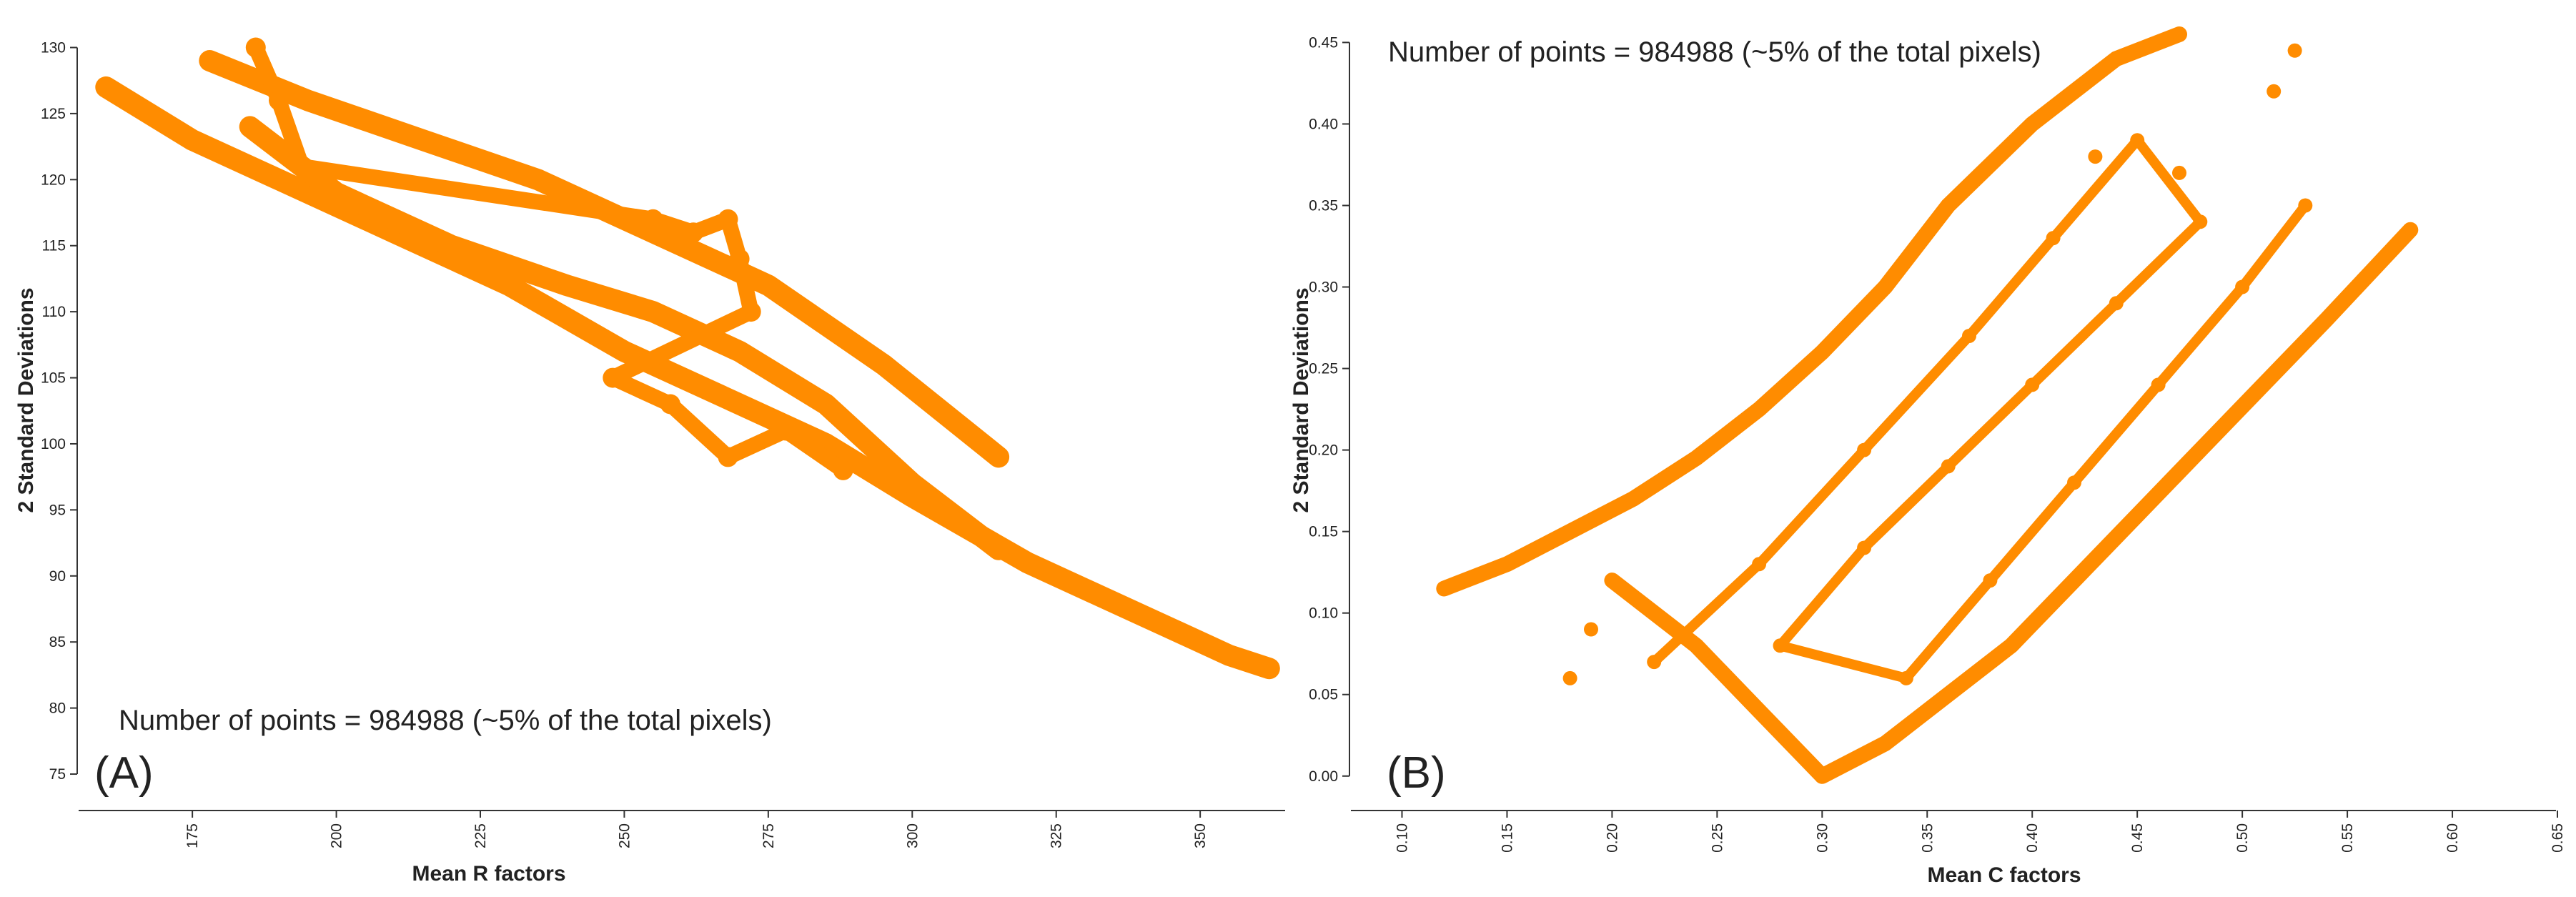 The height and width of the screenshot is (897, 2576). Describe the element at coordinates (2137, 838) in the screenshot. I see `panel-b-x-tick-label: 0.45` at that location.